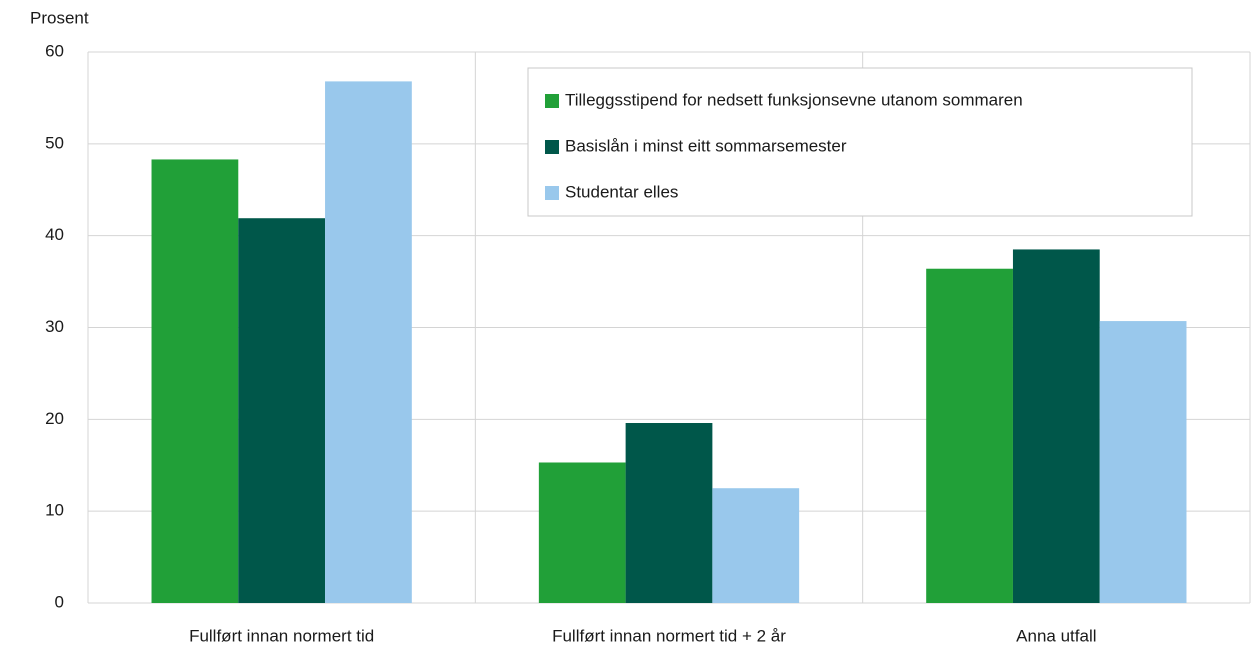  I want to click on y-axis-label: Prosent, so click(59, 17).